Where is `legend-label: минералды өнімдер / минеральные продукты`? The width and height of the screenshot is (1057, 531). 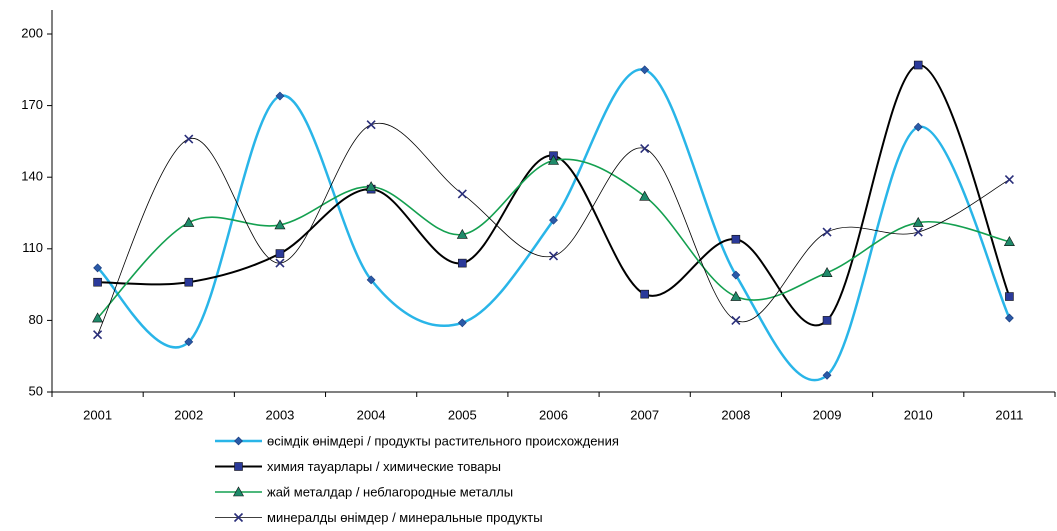
legend-label: минералды өнімдер / минеральные продукты is located at coordinates (405, 517).